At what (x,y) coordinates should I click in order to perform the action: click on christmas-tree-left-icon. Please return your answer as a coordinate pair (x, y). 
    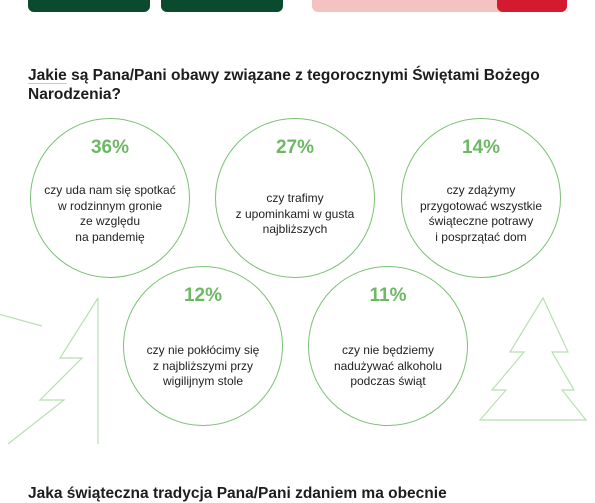
    Looking at the image, I should click on (49, 371).